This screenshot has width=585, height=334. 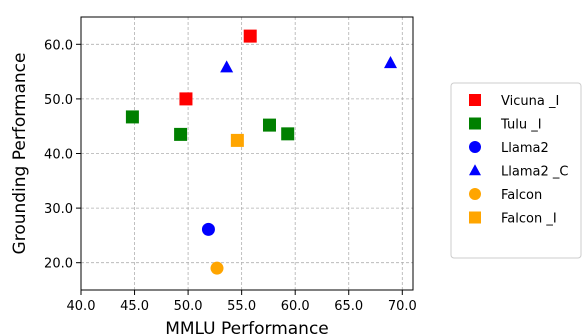 I want to click on y-axis-label: Grounding Performance, so click(x=20, y=154).